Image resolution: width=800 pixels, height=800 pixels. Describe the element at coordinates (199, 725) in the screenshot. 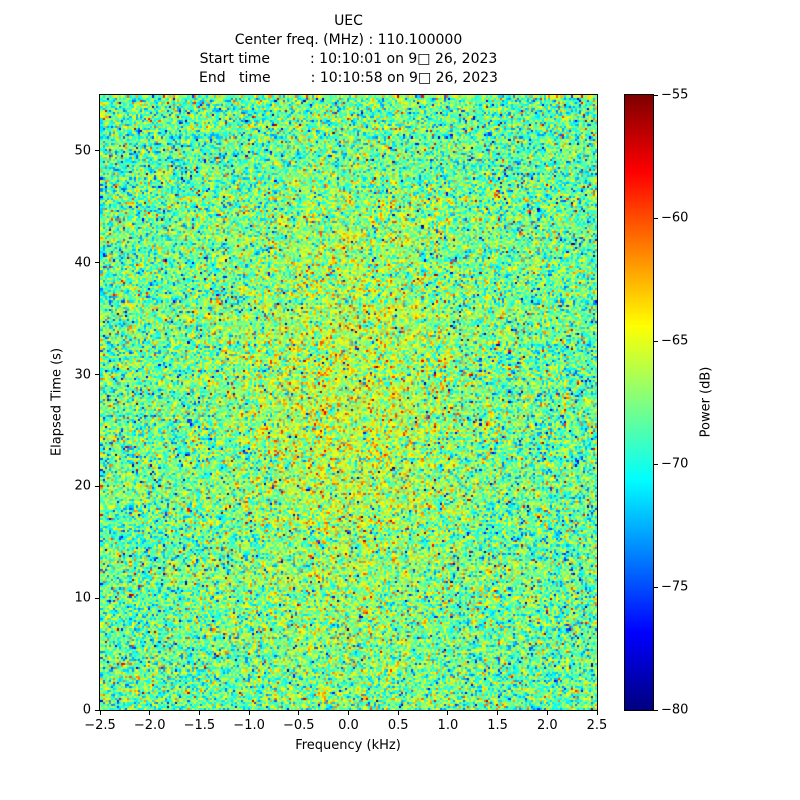

I see `x-tick-label: −1.5` at that location.